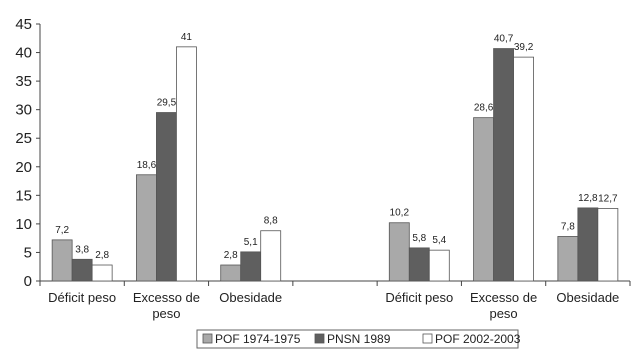 This screenshot has height=350, width=638. I want to click on data-label: 40,7, so click(504, 39).